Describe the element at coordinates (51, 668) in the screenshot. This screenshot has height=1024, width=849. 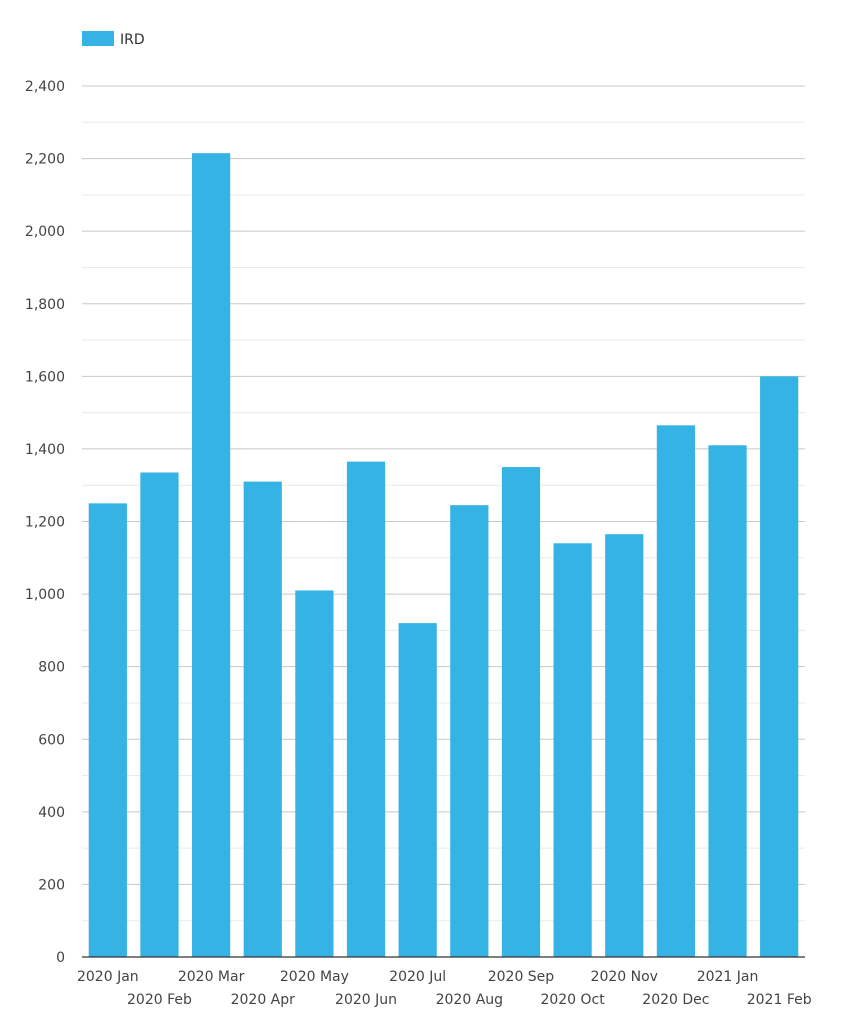
I see `y-tick-label: 800` at that location.